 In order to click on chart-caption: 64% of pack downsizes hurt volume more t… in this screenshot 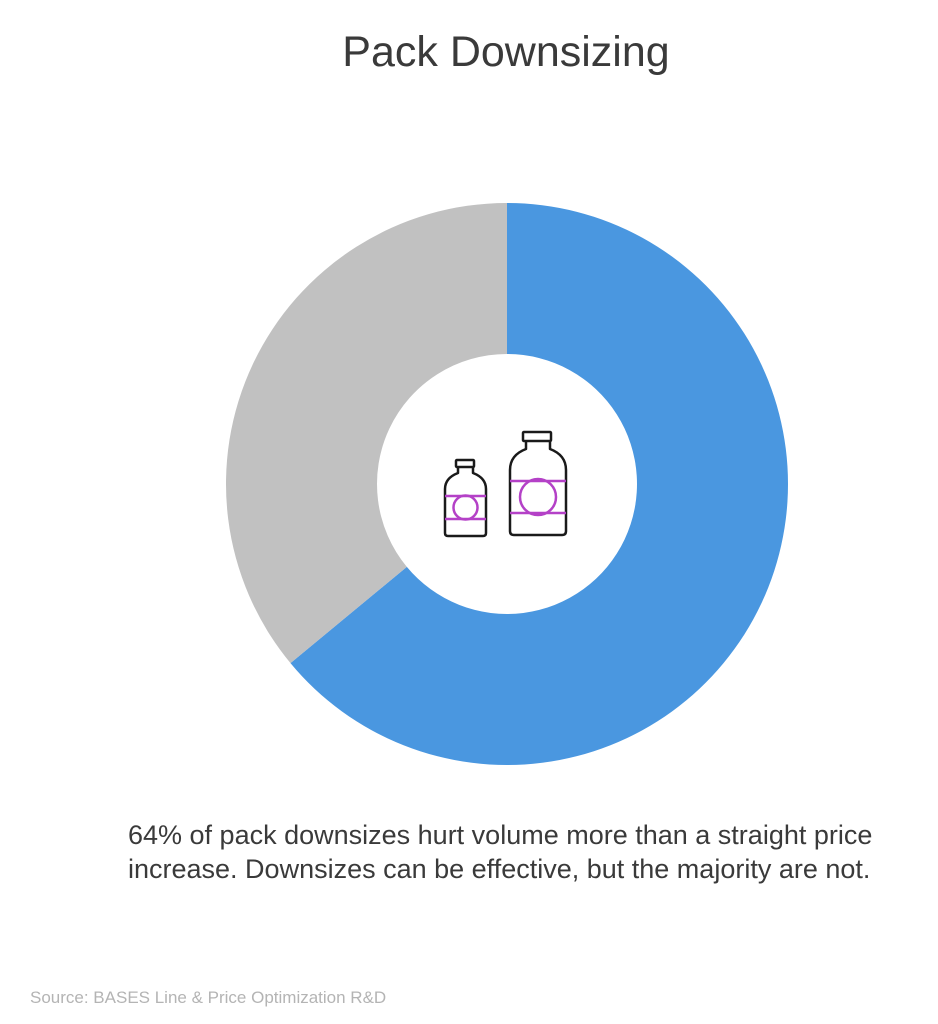, I will do `click(500, 852)`.